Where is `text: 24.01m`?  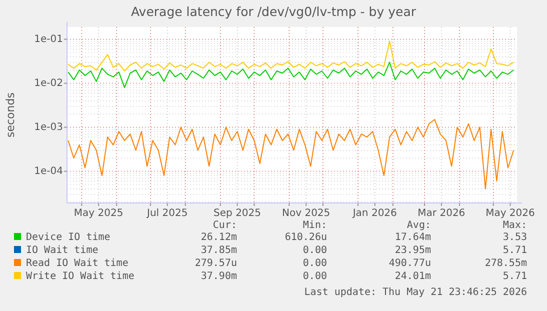 text: 24.01m is located at coordinates (412, 276).